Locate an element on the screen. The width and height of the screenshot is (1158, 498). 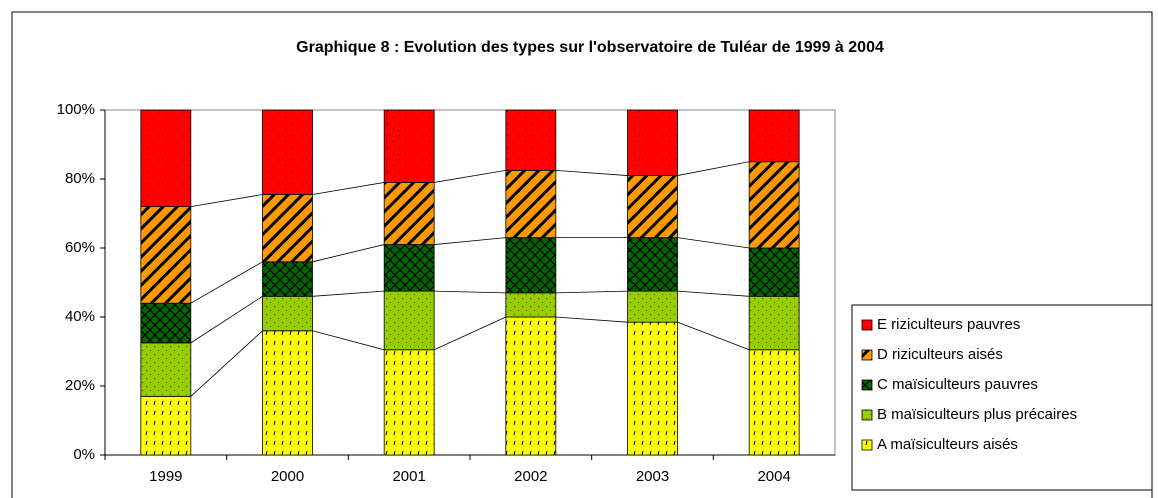
y-tick-label: 40% is located at coordinates (80, 316).